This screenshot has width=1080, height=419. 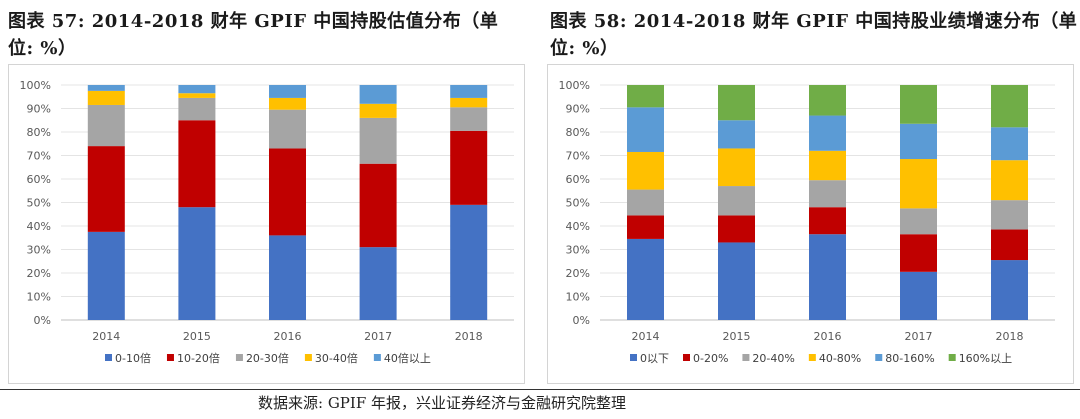 What do you see at coordinates (442, 403) in the screenshot?
I see `source-note: 数据来源: GPIF 年报，兴业证券经济与金融研究院整理` at bounding box center [442, 403].